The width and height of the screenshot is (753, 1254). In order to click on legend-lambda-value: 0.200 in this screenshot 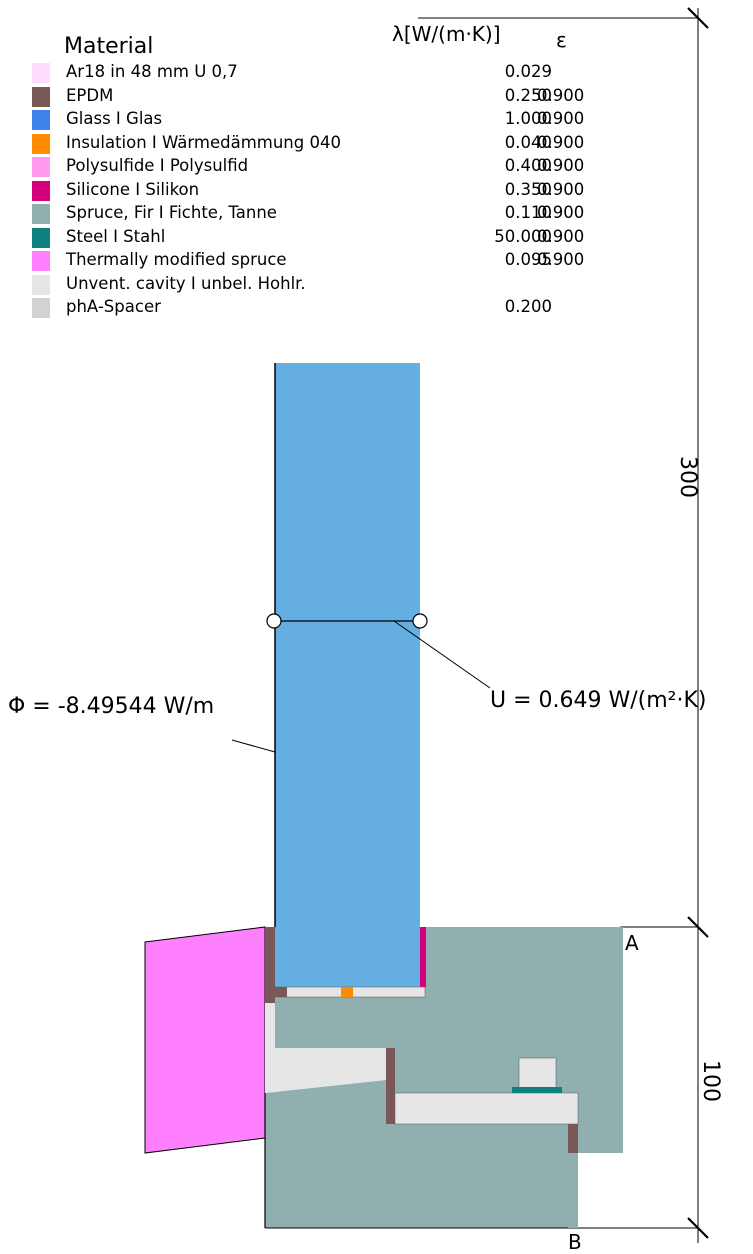, I will do `click(528, 306)`.